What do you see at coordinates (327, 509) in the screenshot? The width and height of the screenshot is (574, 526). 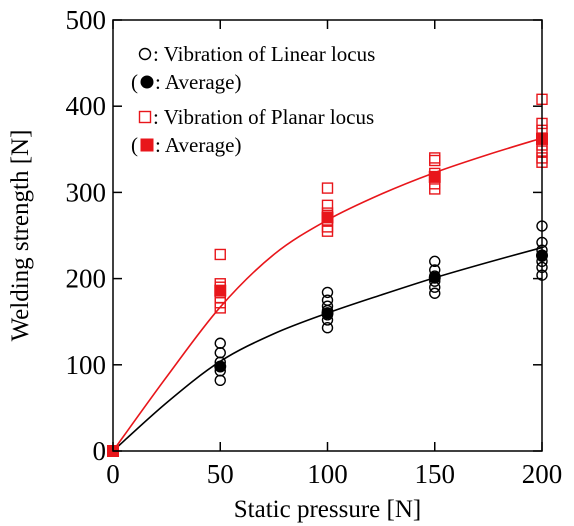 I see `x-axis-label: Static pressure [N]` at bounding box center [327, 509].